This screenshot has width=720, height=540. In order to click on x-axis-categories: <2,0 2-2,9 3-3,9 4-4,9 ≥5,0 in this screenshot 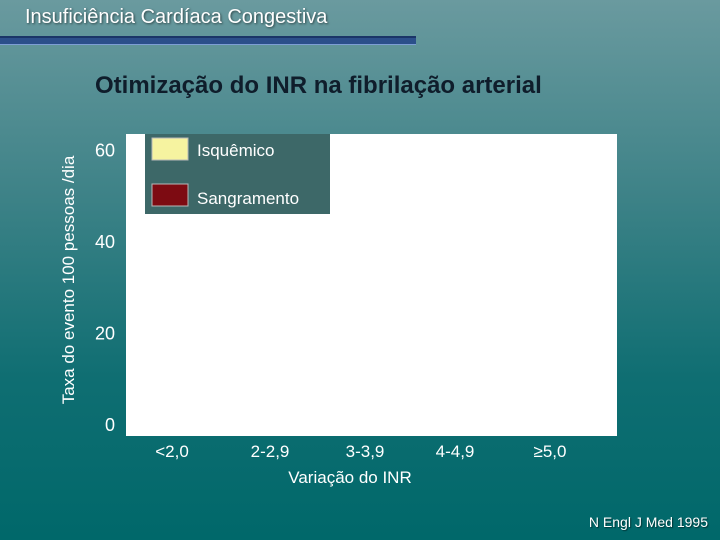, I will do `click(360, 451)`.